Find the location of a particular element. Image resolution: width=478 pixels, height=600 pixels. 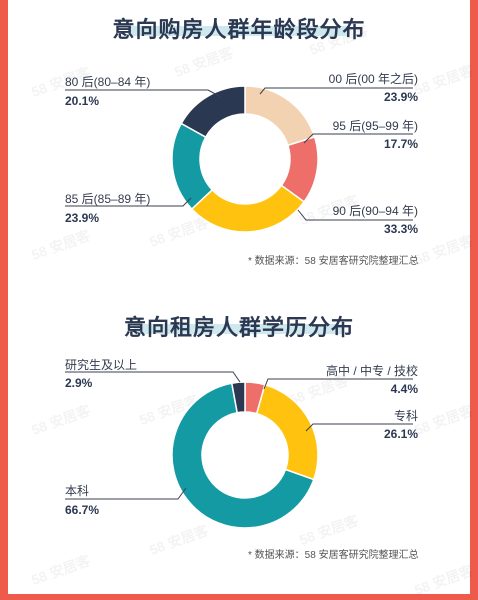

label-85s: 85 后(85–89 年) is located at coordinates (108, 199).